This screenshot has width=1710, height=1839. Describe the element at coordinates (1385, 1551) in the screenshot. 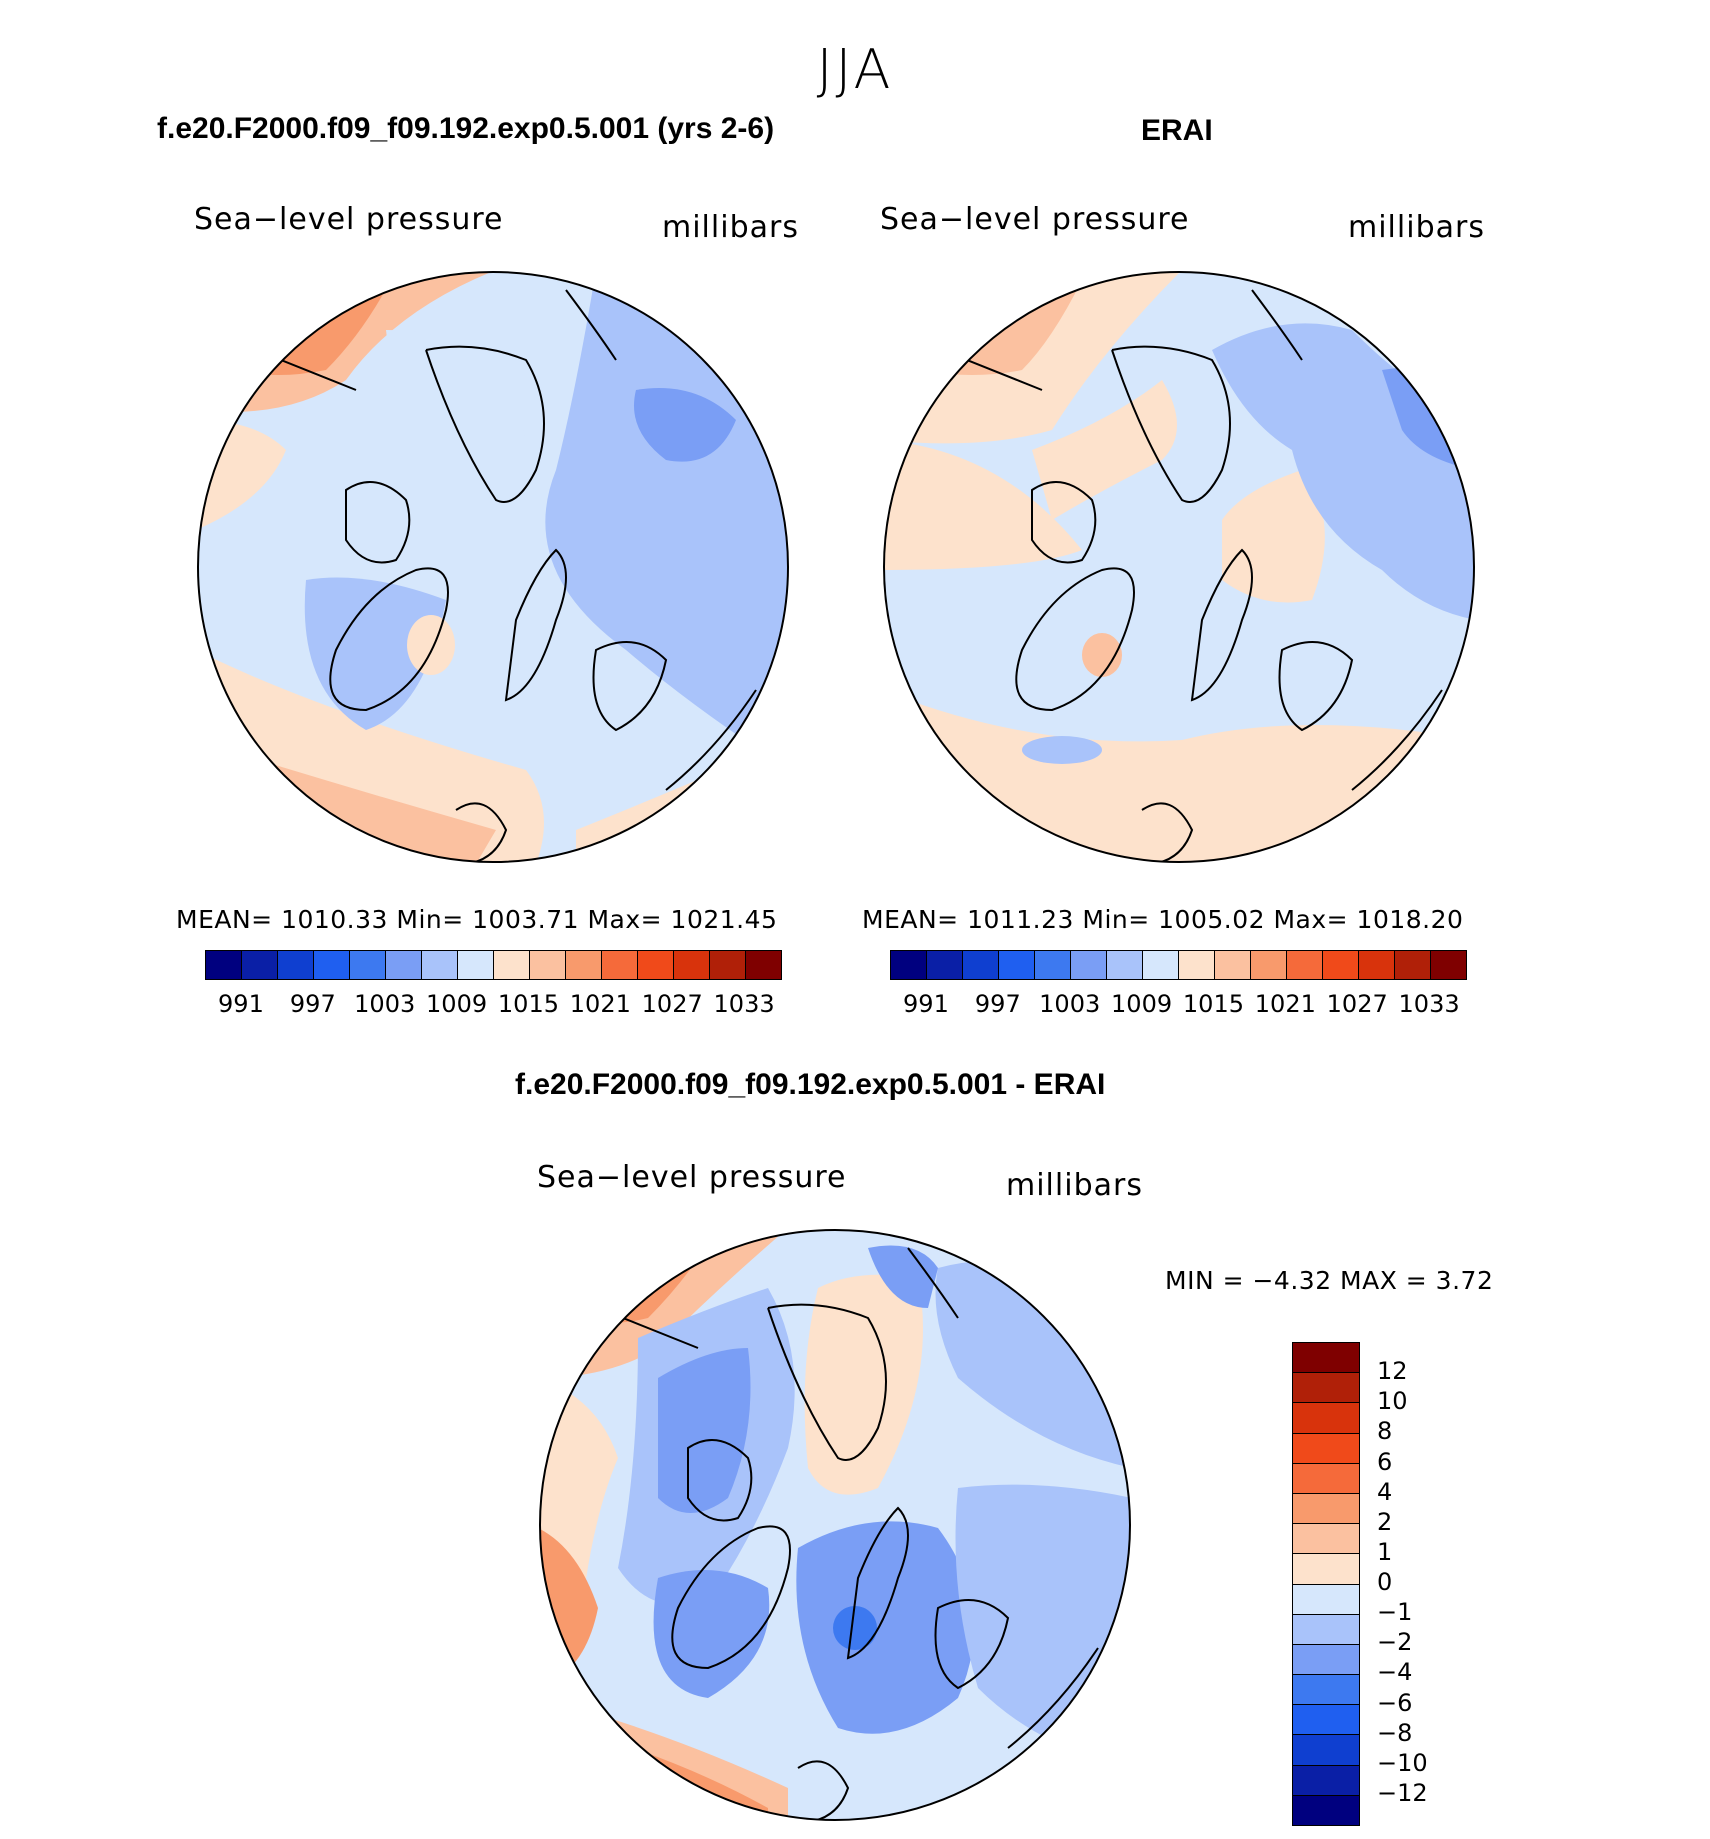

I see `colorbar-label: 1` at that location.